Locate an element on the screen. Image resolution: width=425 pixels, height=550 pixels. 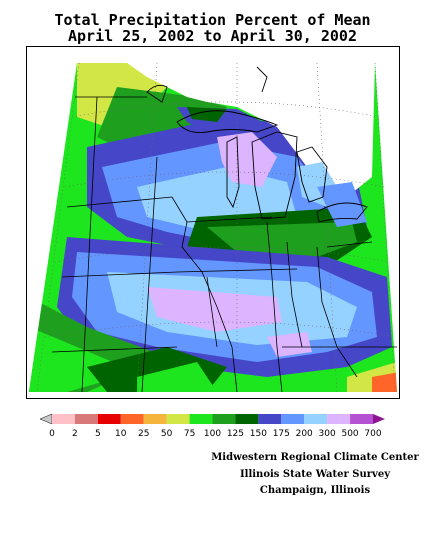
legend-tick-label: 175 is located at coordinates (281, 434).